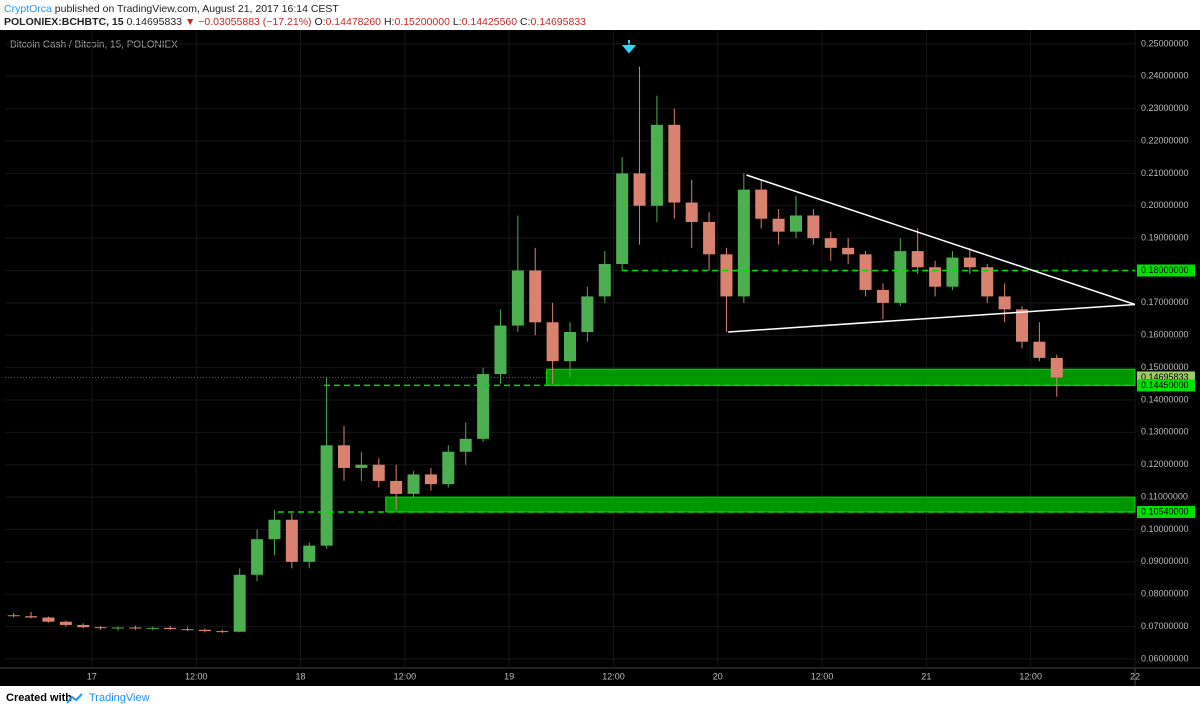 The width and height of the screenshot is (1200, 711). Describe the element at coordinates (1165, 302) in the screenshot. I see `y-tick-label: 0.17000000` at that location.